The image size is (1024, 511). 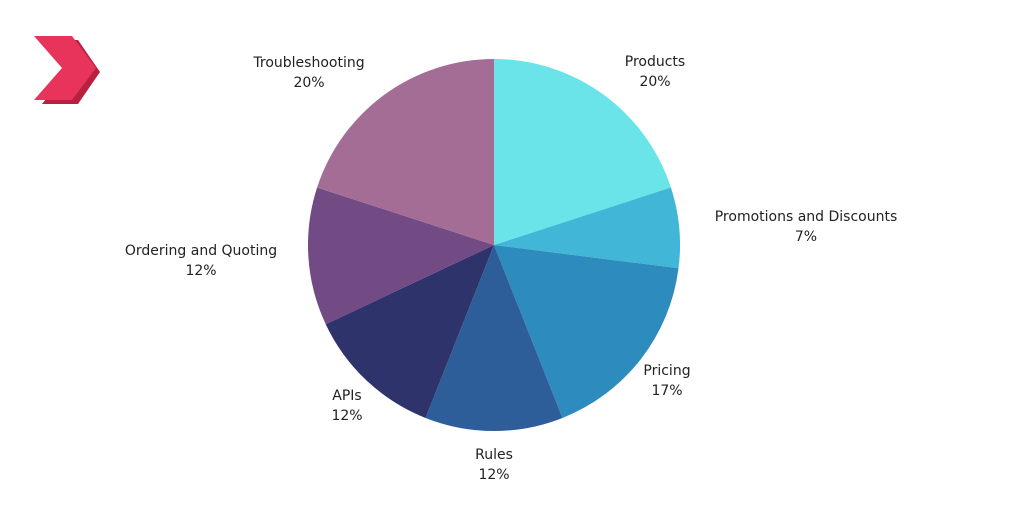 I want to click on slice-percent-apis: 12%, so click(x=346, y=416).